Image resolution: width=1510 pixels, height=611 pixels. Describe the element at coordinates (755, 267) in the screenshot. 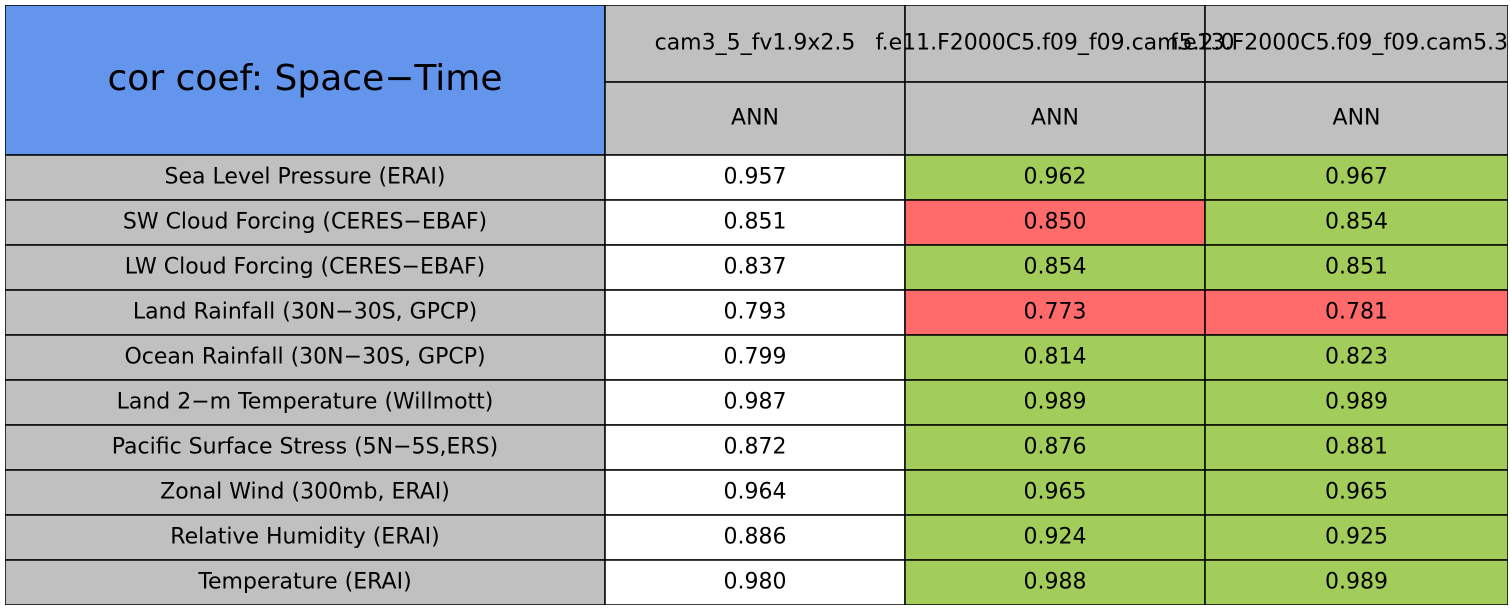

I see `cell-value: 0.837` at that location.